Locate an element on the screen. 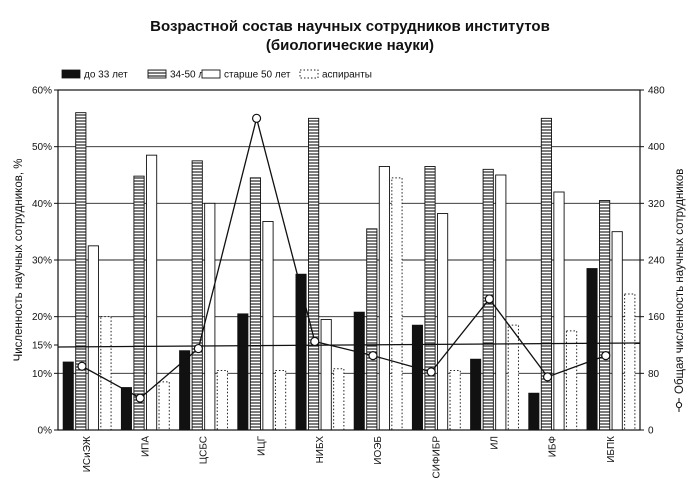  legend-label: 34-50 лет is located at coordinates (192, 75).